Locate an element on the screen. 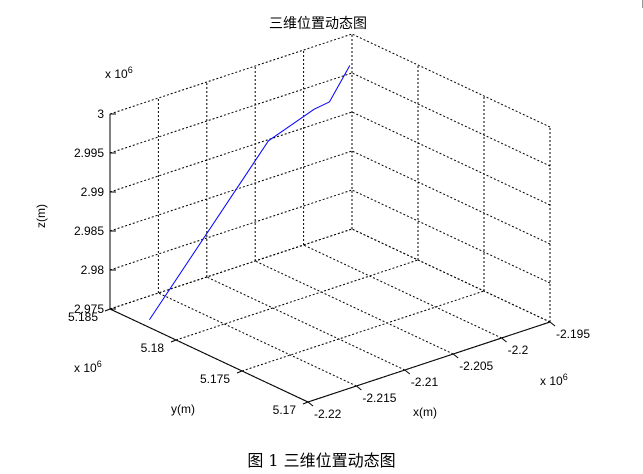 The width and height of the screenshot is (643, 474). z-tick-label: 2.995 is located at coordinates (89, 153).